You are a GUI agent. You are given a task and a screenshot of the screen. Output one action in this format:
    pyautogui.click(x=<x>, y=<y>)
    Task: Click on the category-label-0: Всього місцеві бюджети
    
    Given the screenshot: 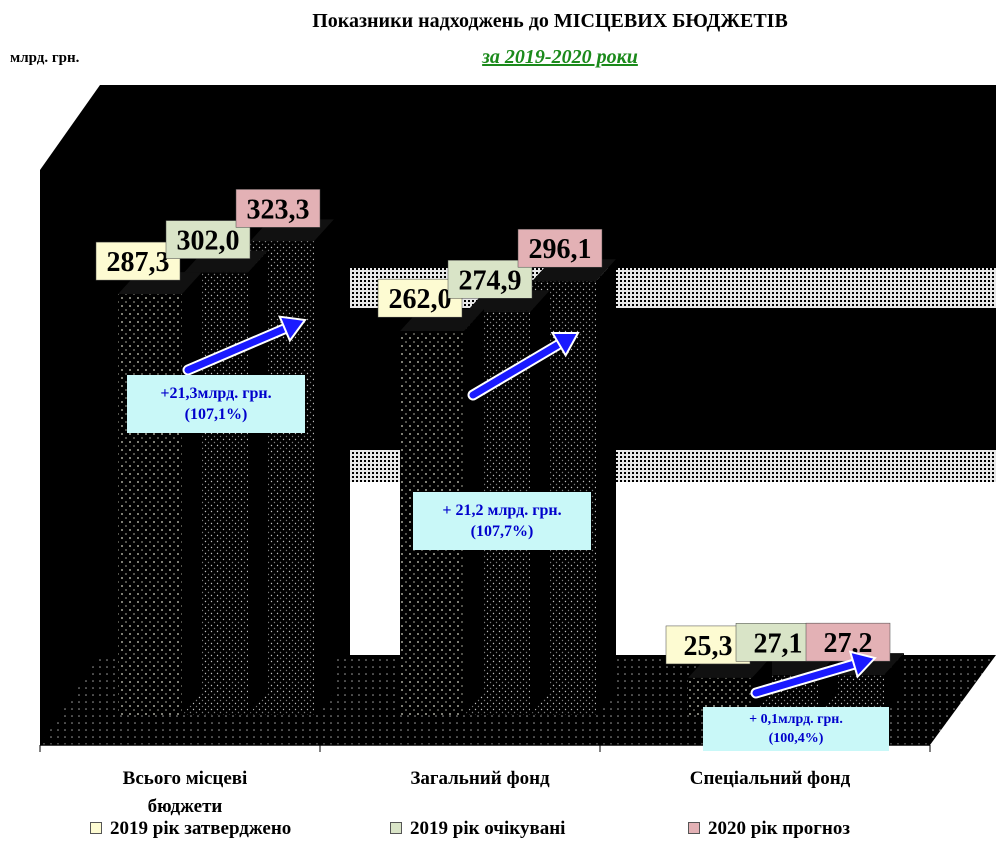 What is the action you would take?
    pyautogui.click(x=185, y=793)
    